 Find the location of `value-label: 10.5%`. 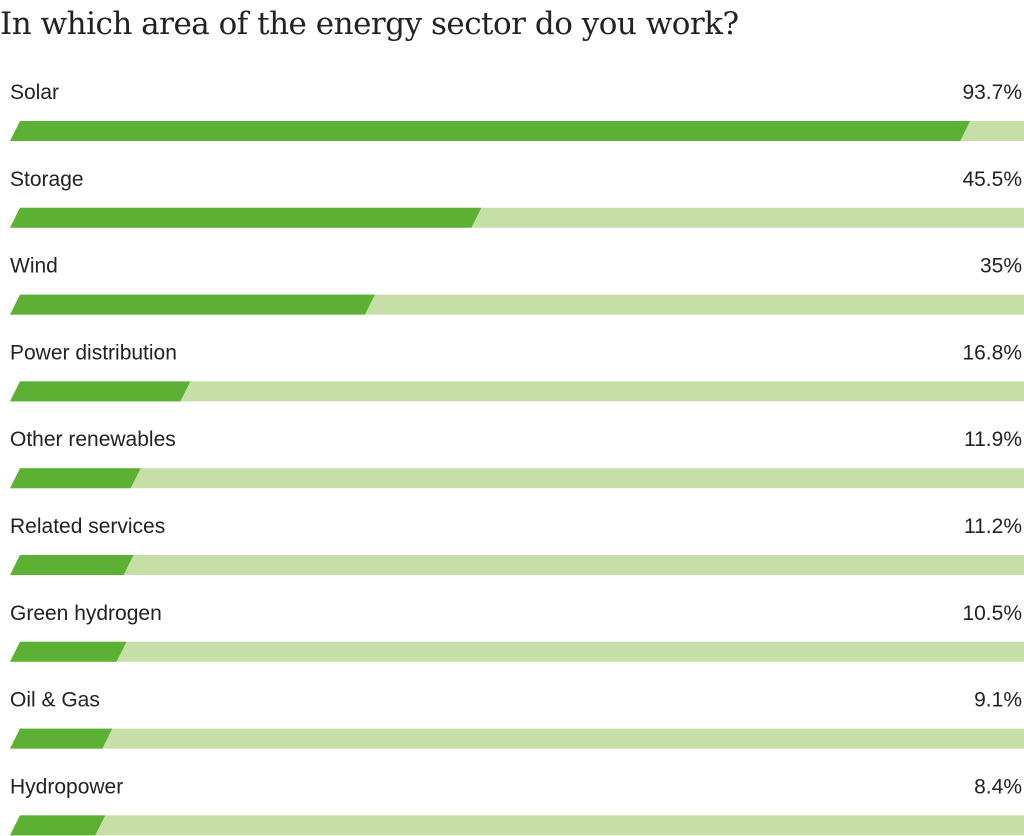

value-label: 10.5% is located at coordinates (992, 613).